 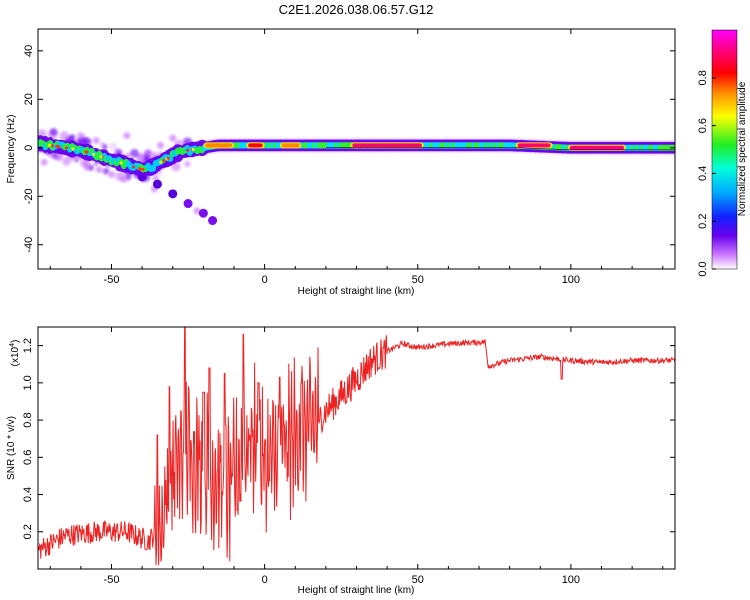 What do you see at coordinates (265, 580) in the screenshot?
I see `snr-x-tick-label: 0` at bounding box center [265, 580].